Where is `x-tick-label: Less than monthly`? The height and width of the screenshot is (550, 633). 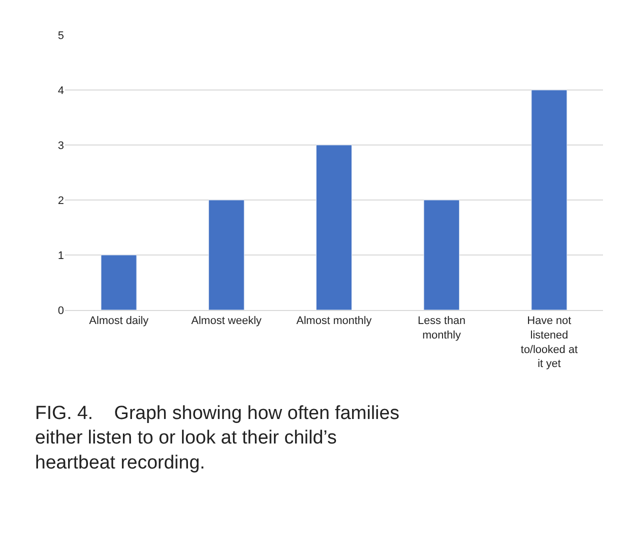 x-tick-label: Less than monthly is located at coordinates (442, 328).